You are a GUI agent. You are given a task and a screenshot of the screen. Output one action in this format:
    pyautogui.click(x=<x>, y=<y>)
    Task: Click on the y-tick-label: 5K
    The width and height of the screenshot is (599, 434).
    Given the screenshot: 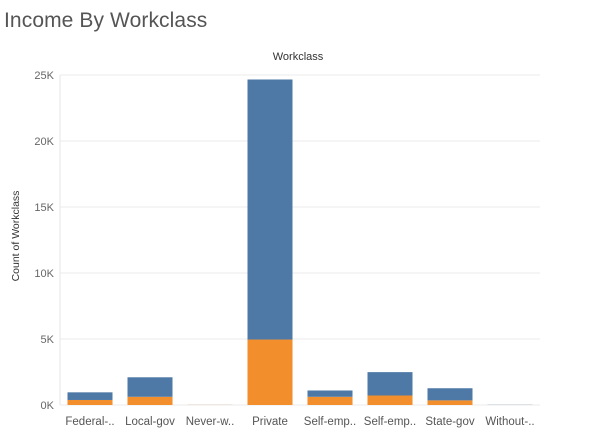 What is the action you would take?
    pyautogui.click(x=48, y=340)
    